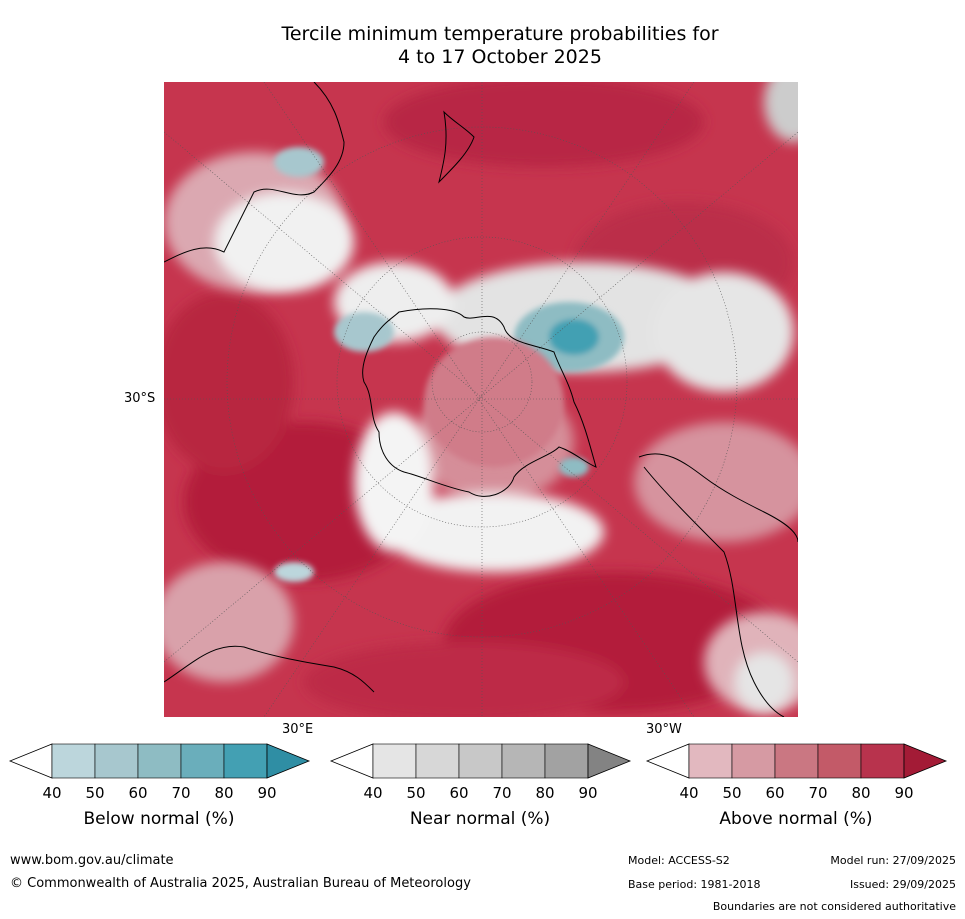 The image size is (965, 919). I want to click on below-colorbar-tick: 70, so click(181, 793).